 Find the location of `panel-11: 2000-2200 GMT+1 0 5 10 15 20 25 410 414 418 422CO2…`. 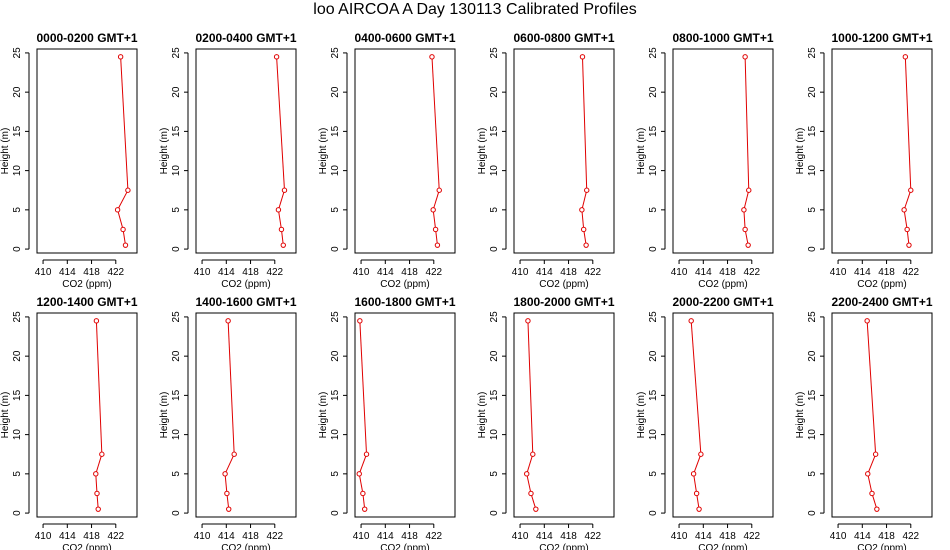

panel-11: 2000-2200 GMT+1 0 5 10 15 20 25 410 414 418 422CO2… is located at coordinates (705, 422).